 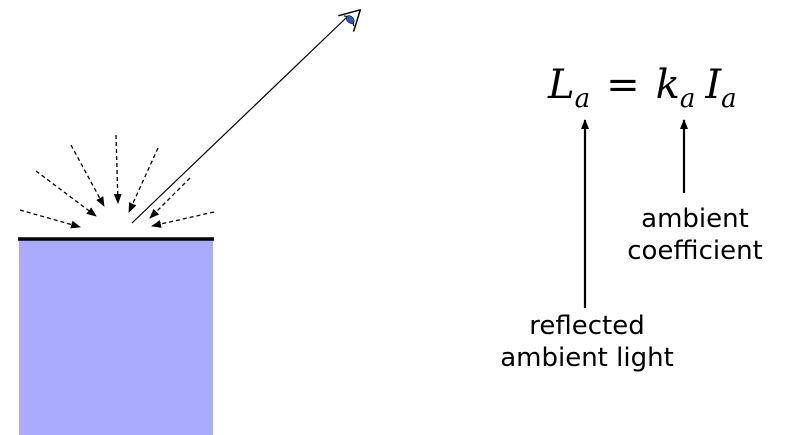 What do you see at coordinates (623, 85) in the screenshot?
I see `equals-sign: =` at bounding box center [623, 85].